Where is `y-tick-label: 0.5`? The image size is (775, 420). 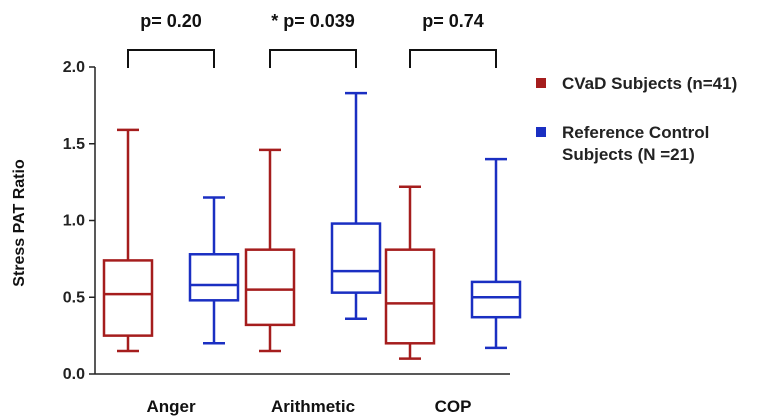
y-tick-label: 0.5 is located at coordinates (74, 297).